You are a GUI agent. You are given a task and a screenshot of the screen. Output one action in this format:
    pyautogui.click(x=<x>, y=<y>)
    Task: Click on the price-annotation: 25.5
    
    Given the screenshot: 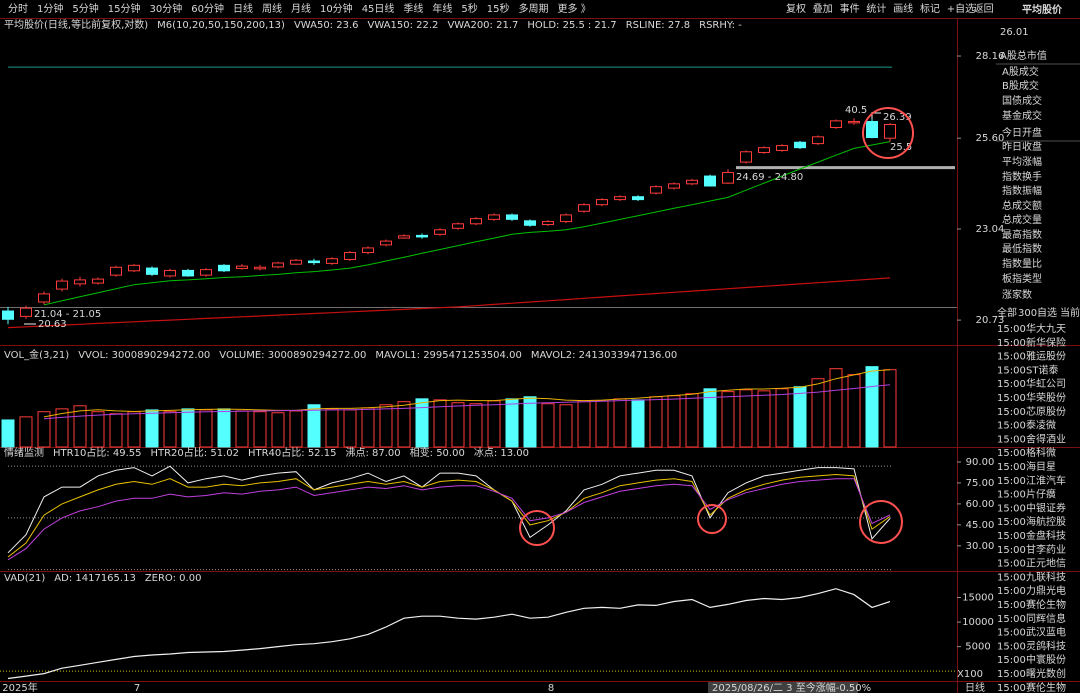 What is the action you would take?
    pyautogui.click(x=901, y=147)
    